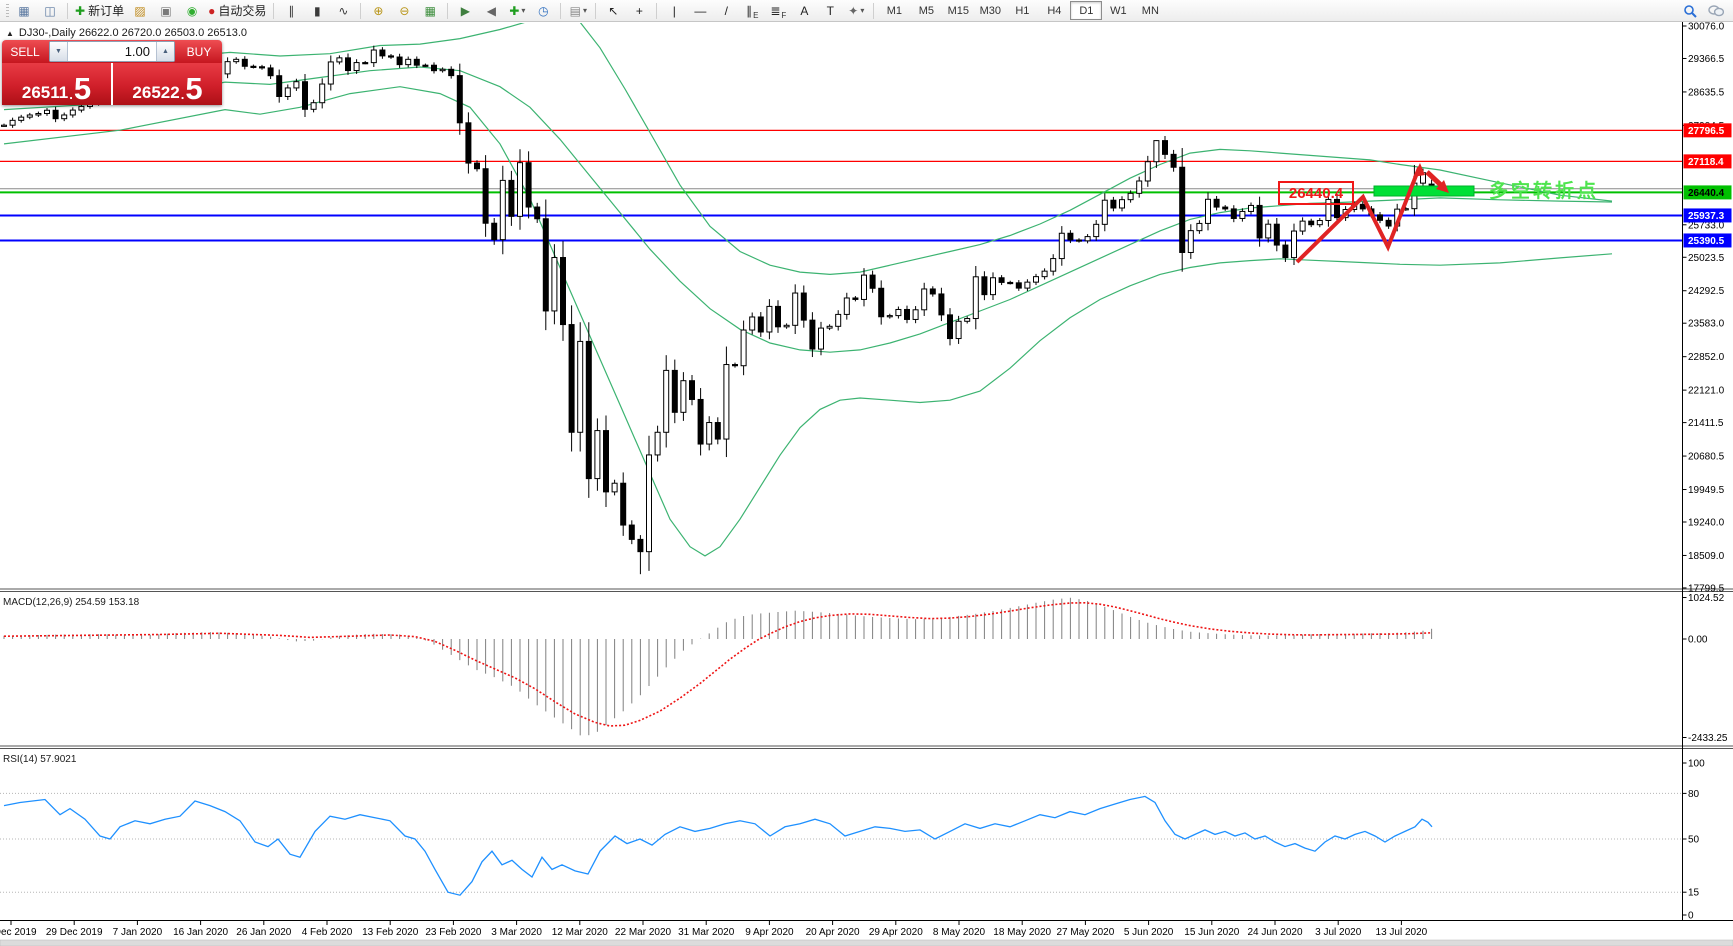 This screenshot has width=1733, height=946. I want to click on sell-button: SELL, so click(25, 51).